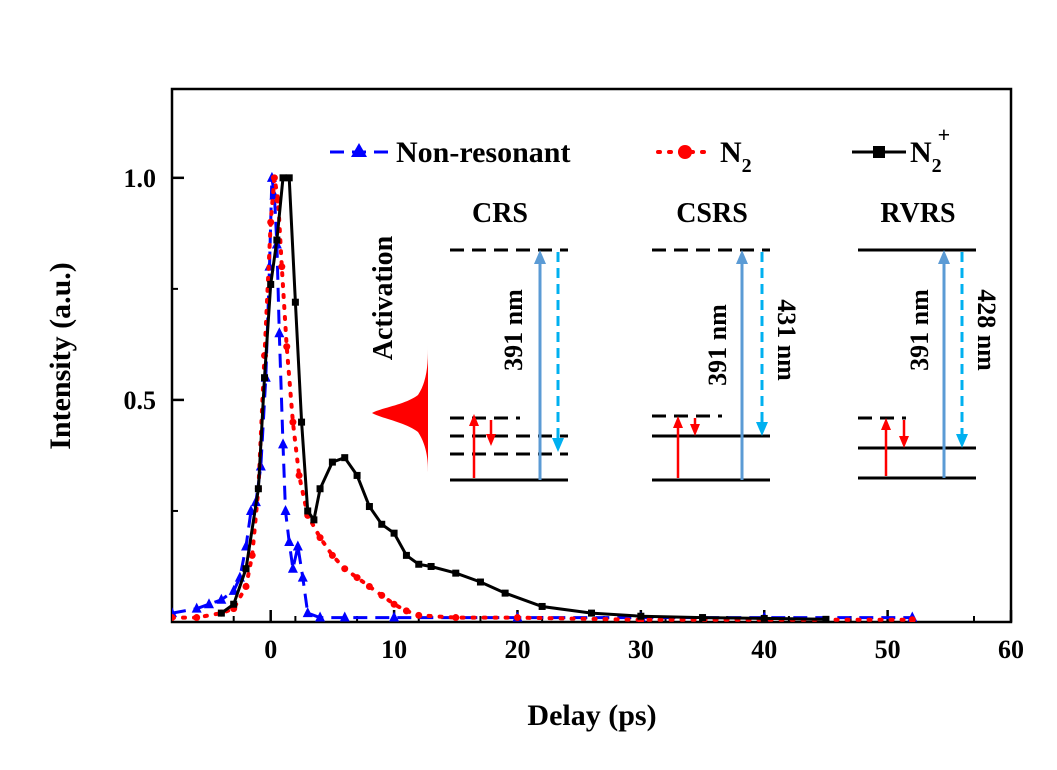 The image size is (1057, 770). What do you see at coordinates (641, 649) in the screenshot?
I see `x-tick-label: 30` at bounding box center [641, 649].